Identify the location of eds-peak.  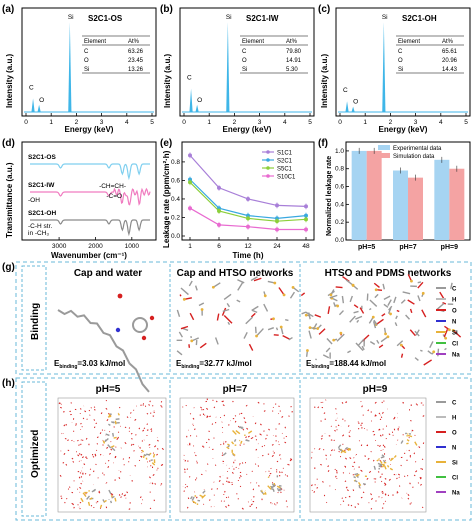
(383, 67).